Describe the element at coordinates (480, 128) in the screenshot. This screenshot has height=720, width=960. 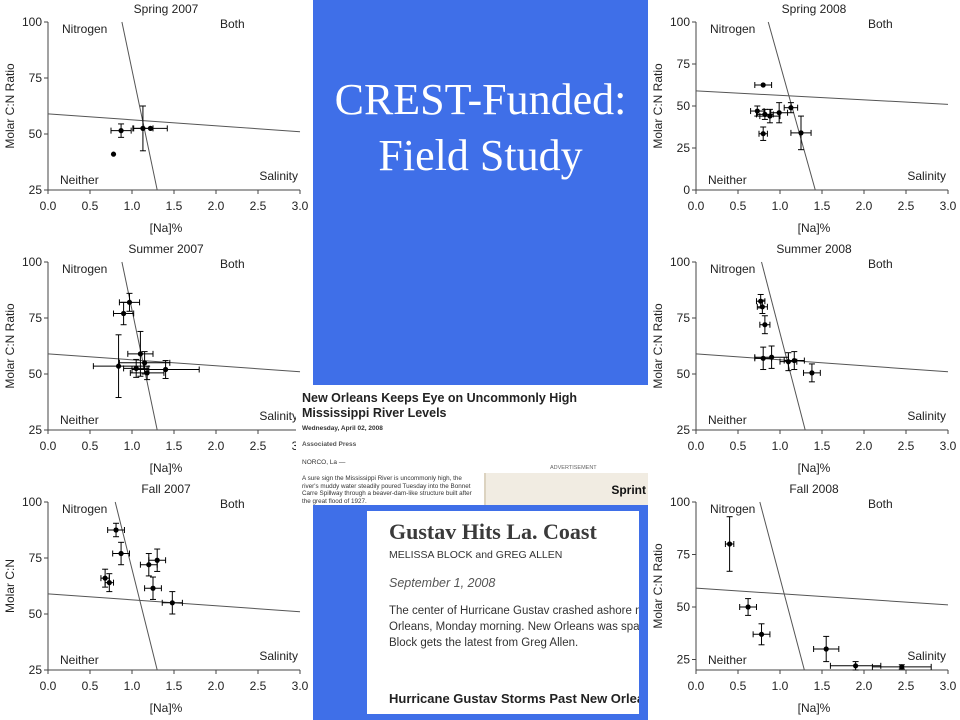
I see `slide-title: CREST-Funded: Field Study` at that location.